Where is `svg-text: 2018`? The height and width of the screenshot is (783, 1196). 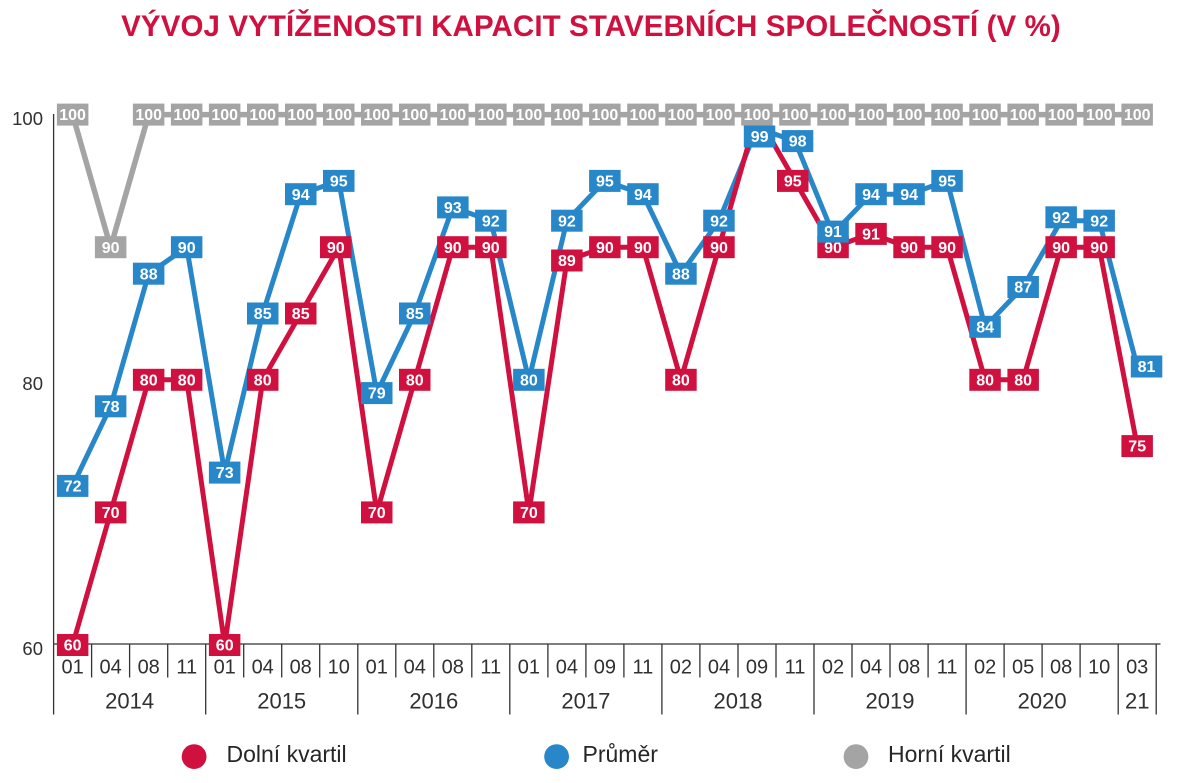
svg-text: 2018 is located at coordinates (738, 701).